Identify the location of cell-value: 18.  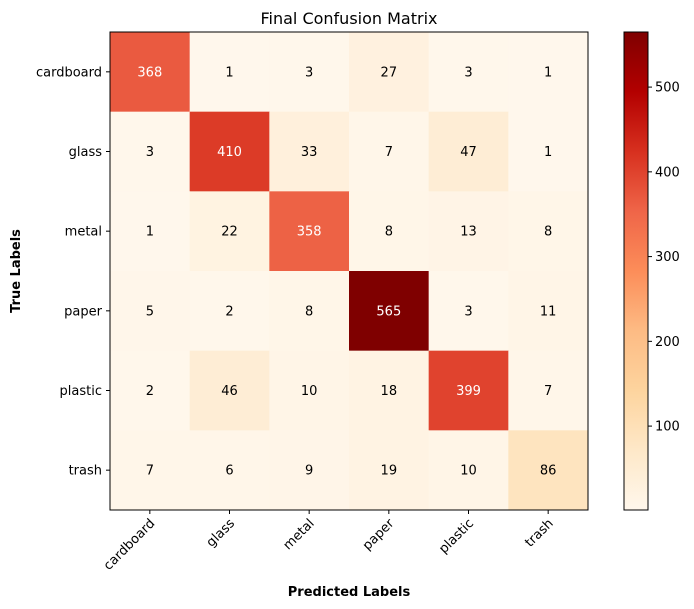
(389, 391).